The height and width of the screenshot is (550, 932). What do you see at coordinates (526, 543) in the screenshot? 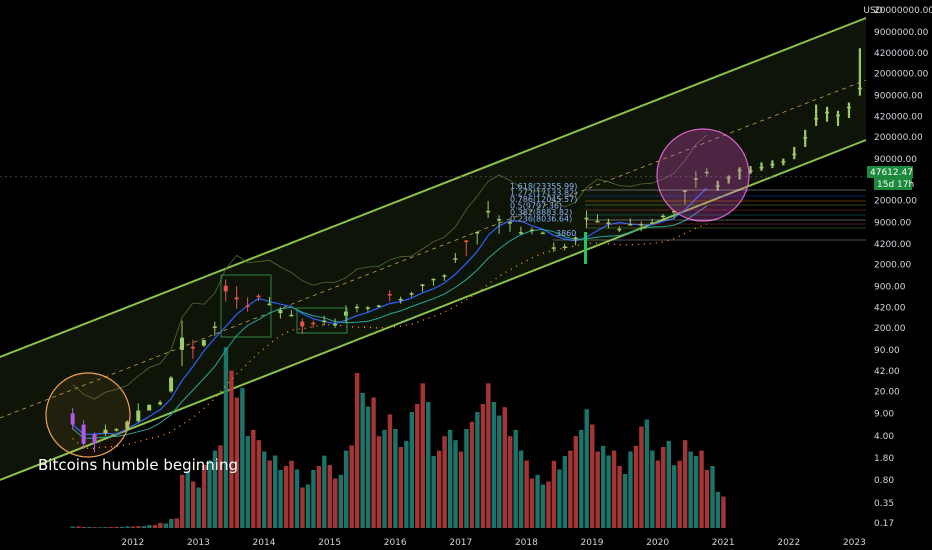
I see `x-tick-label: 2018` at bounding box center [526, 543].